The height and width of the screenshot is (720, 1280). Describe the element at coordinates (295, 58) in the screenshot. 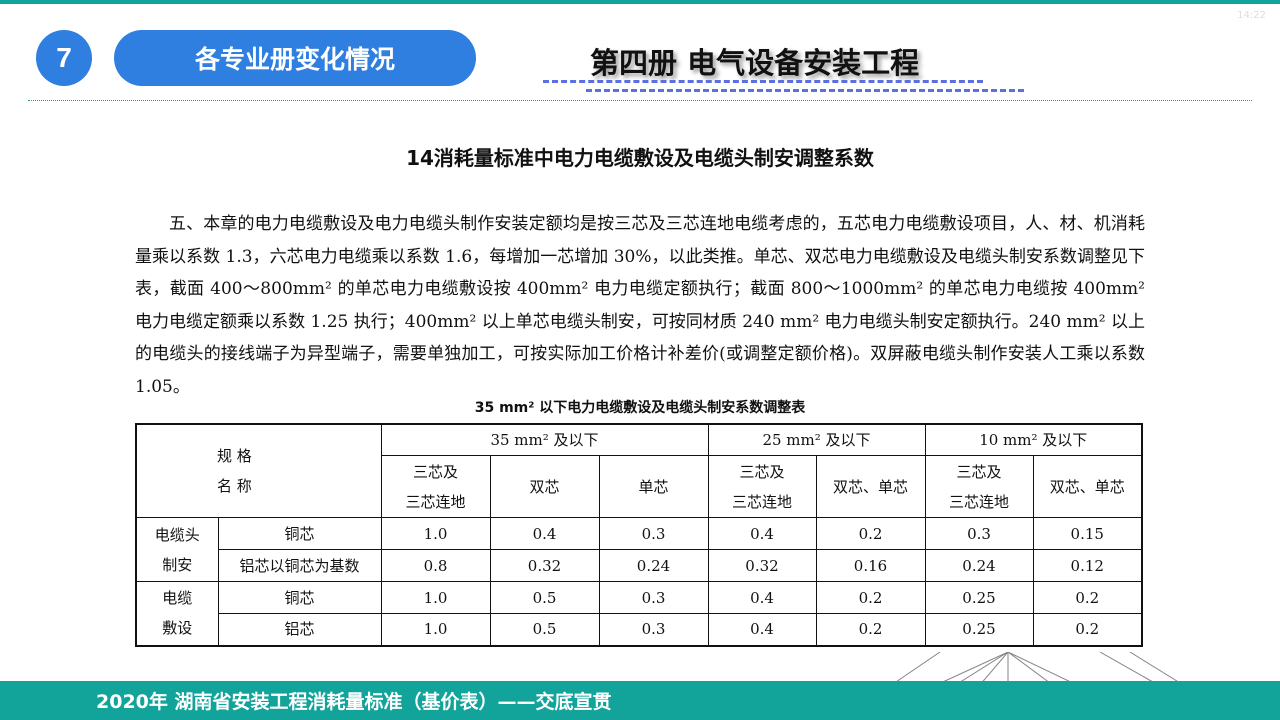

I see `section-title: 各专业册变化情况` at that location.